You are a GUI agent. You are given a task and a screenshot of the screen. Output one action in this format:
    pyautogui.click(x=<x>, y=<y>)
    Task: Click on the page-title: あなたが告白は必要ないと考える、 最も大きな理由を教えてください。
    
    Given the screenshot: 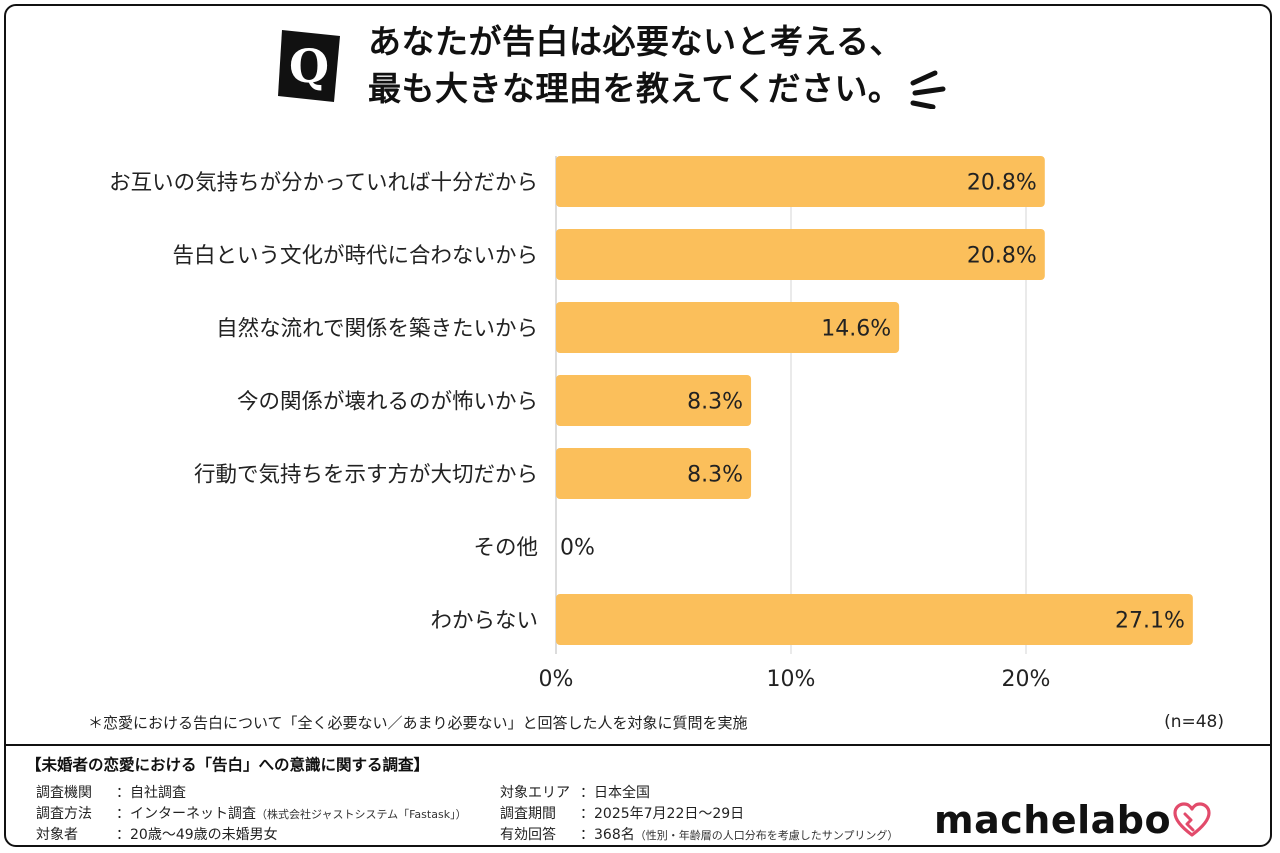 What is the action you would take?
    pyautogui.click(x=660, y=65)
    